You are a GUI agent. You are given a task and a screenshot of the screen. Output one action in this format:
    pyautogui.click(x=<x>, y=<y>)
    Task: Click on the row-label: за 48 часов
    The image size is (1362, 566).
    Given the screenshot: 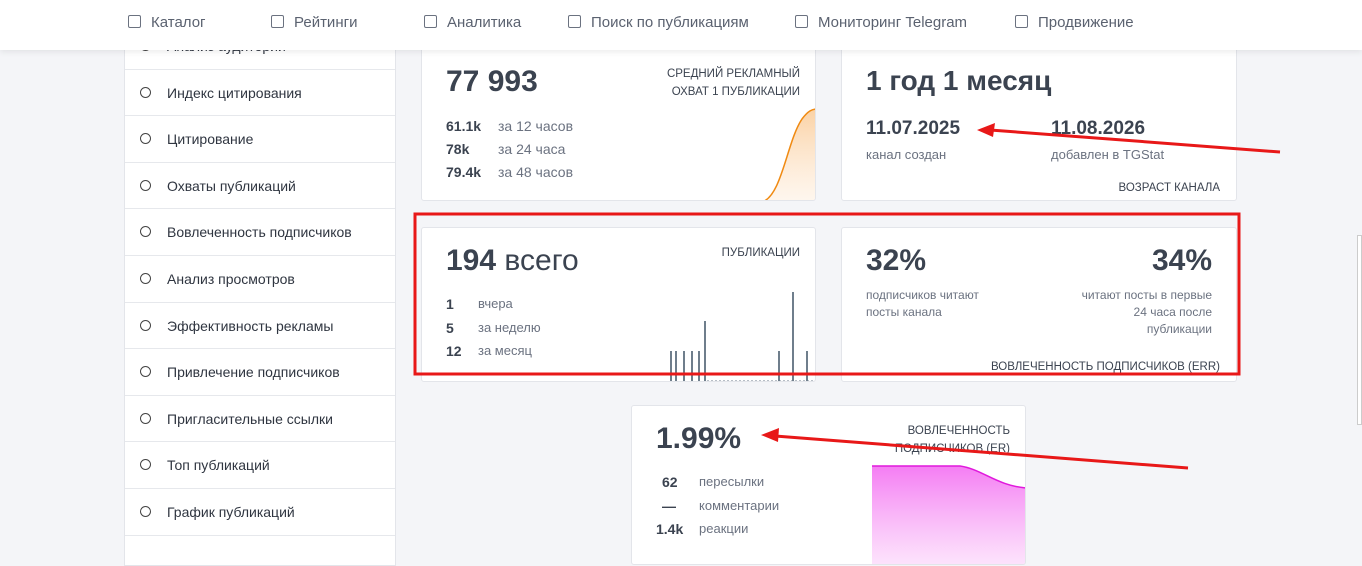 What is the action you would take?
    pyautogui.click(x=536, y=172)
    